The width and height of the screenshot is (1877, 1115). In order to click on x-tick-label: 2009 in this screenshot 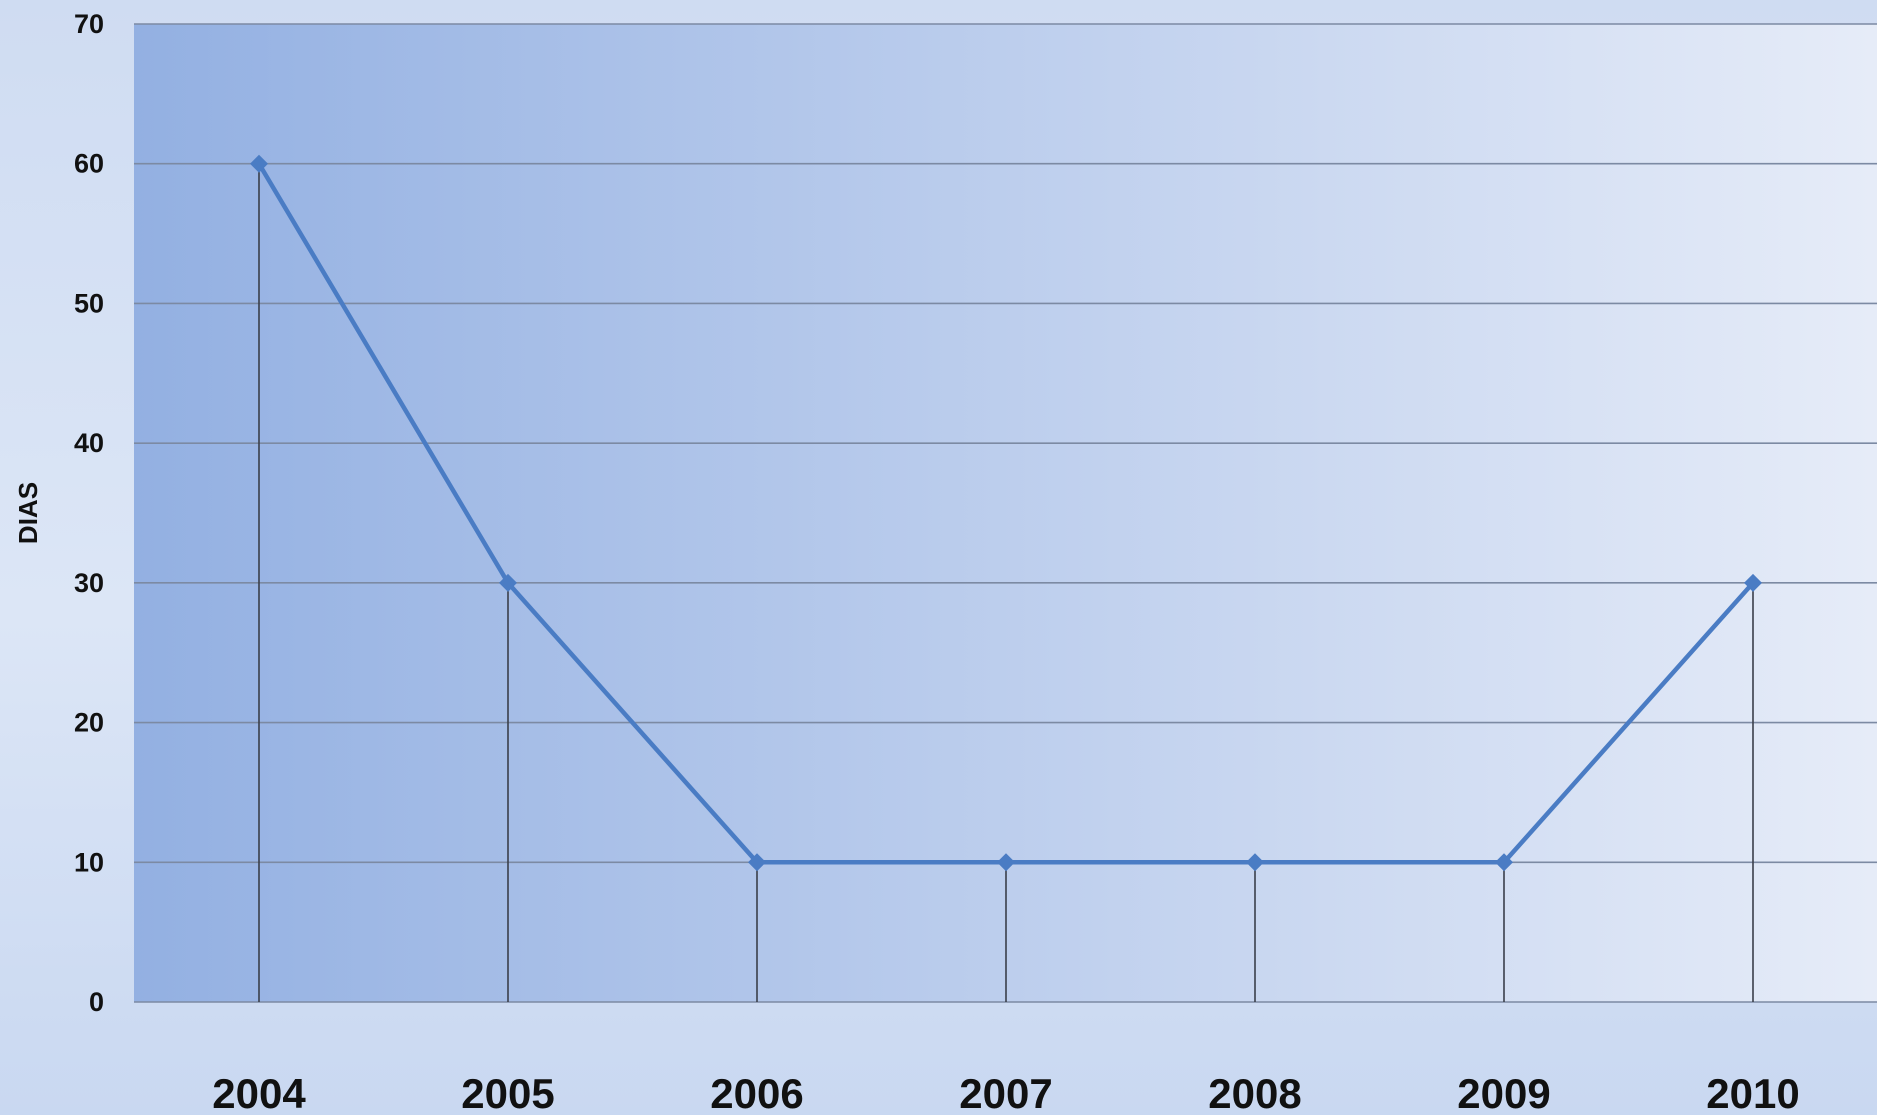, I will do `click(1503, 1092)`.